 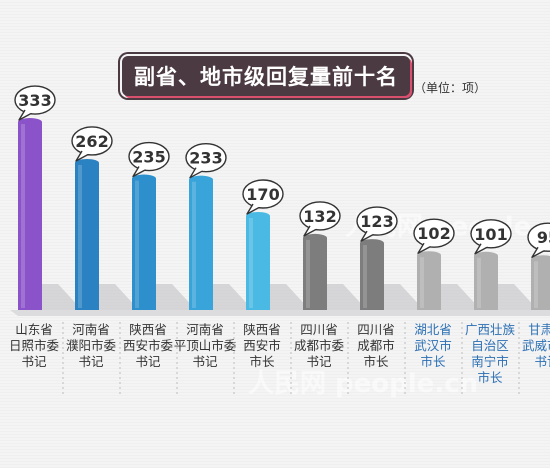 What do you see at coordinates (148, 345) in the screenshot?
I see `category-label: 西安市委` at bounding box center [148, 345].